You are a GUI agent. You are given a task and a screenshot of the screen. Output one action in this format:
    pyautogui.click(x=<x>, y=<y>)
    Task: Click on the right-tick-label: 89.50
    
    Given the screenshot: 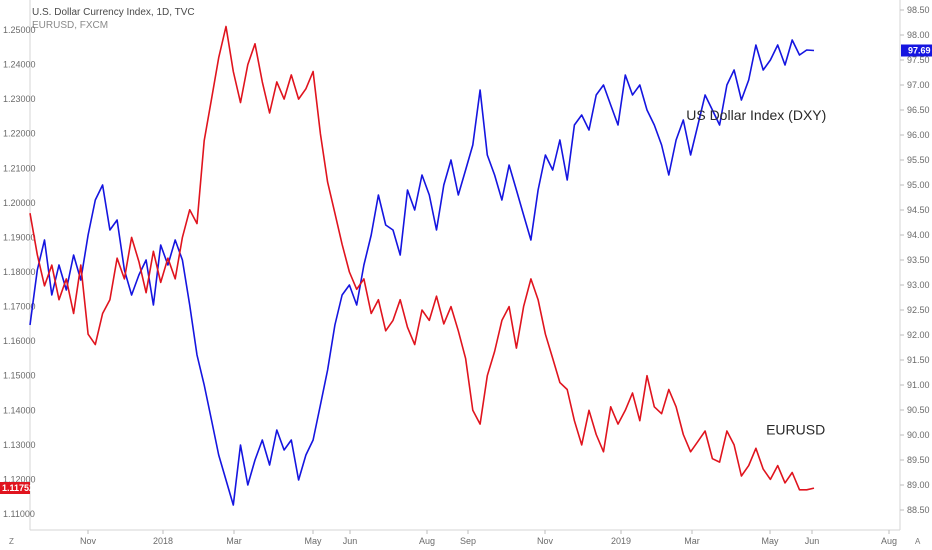 What is the action you would take?
    pyautogui.click(x=918, y=460)
    